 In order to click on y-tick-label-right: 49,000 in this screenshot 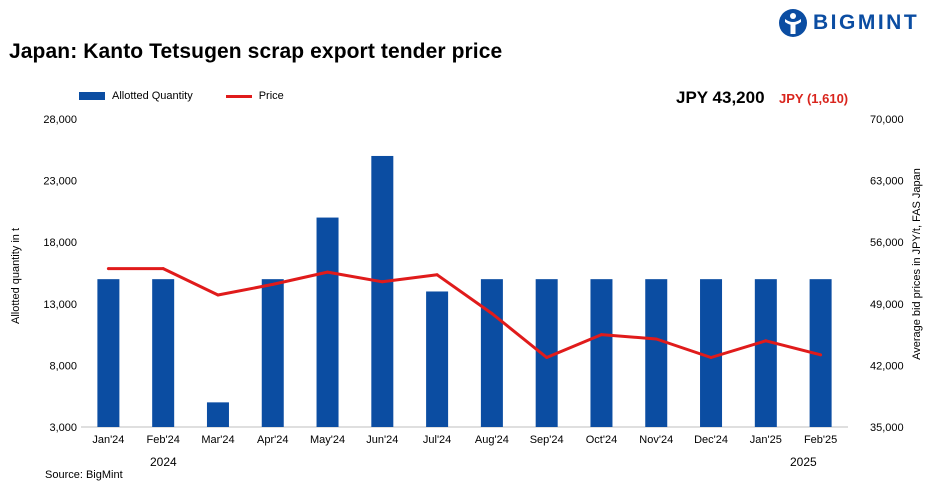, I will do `click(887, 305)`.